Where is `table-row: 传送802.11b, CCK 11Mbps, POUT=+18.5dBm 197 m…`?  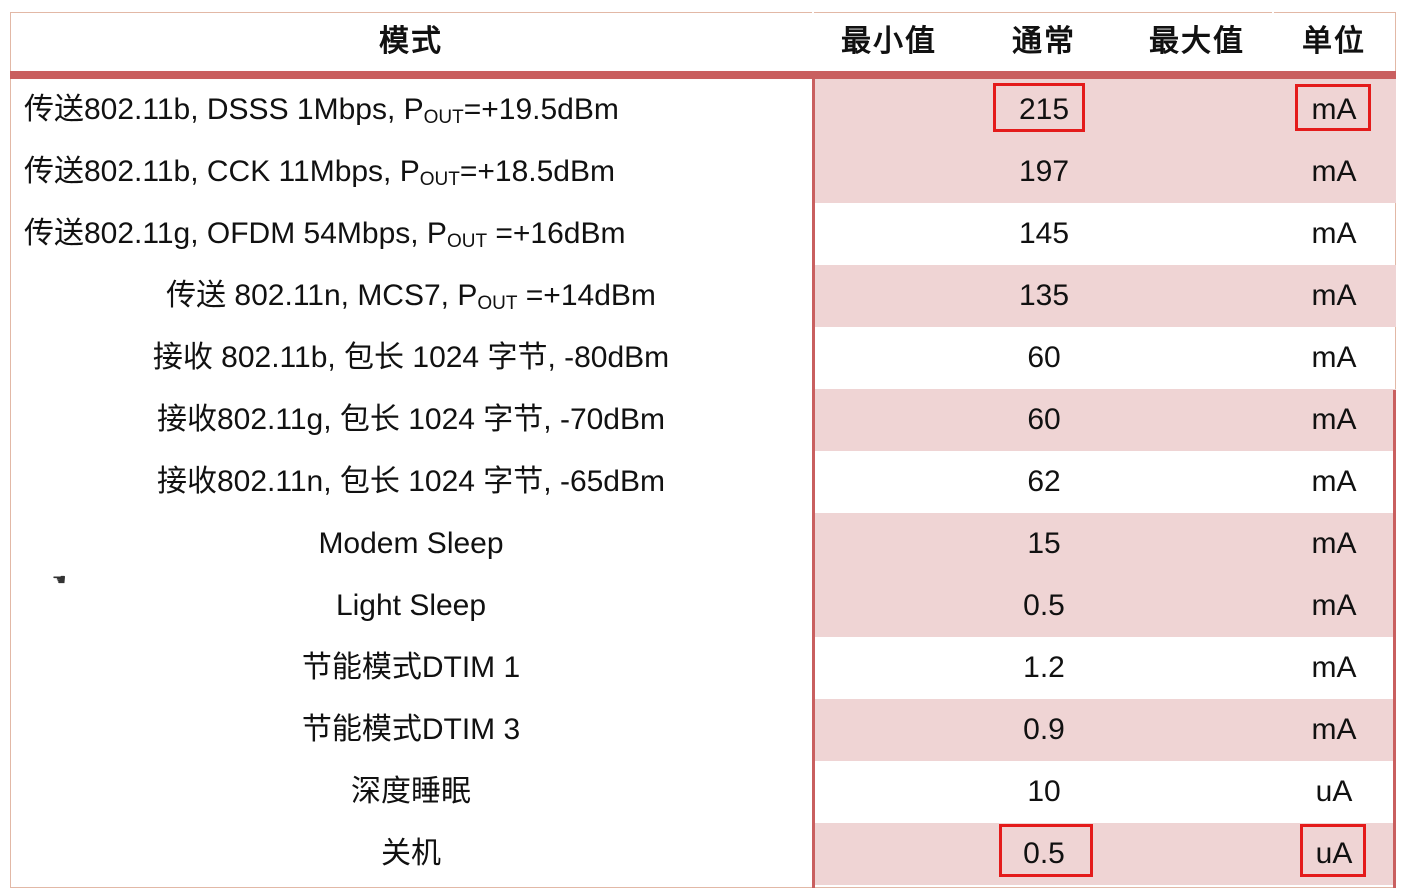
table-row: 传送802.11b, CCK 11Mbps, POUT=+18.5dBm 197 m… is located at coordinates (703, 172).